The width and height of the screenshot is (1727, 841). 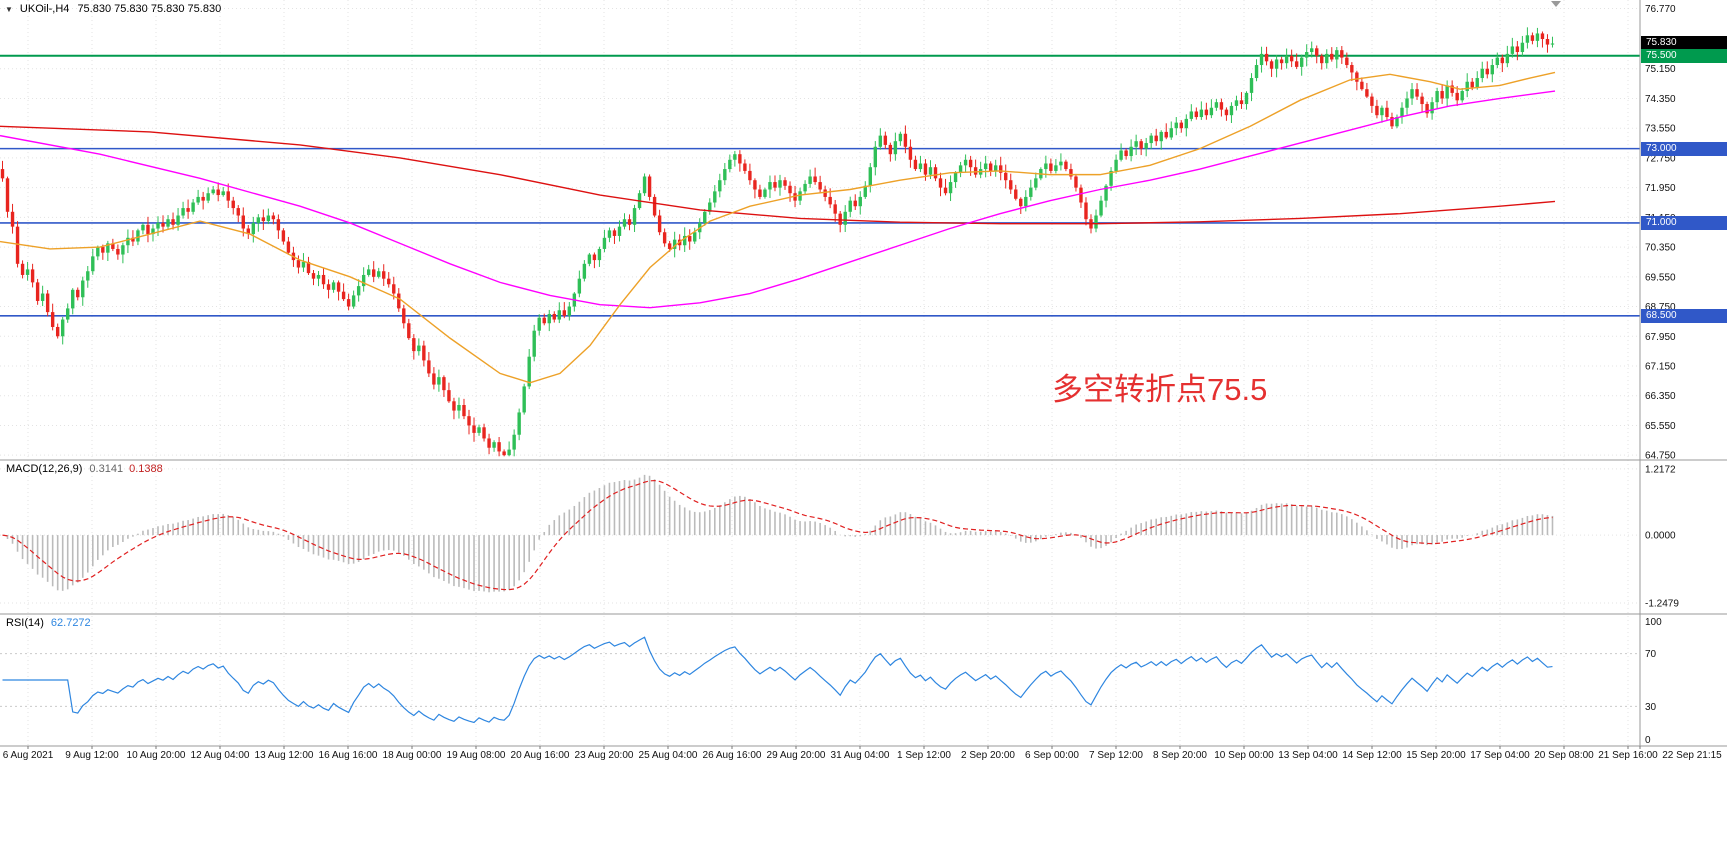 What do you see at coordinates (1660, 188) in the screenshot?
I see `svg-text: 71.950` at bounding box center [1660, 188].